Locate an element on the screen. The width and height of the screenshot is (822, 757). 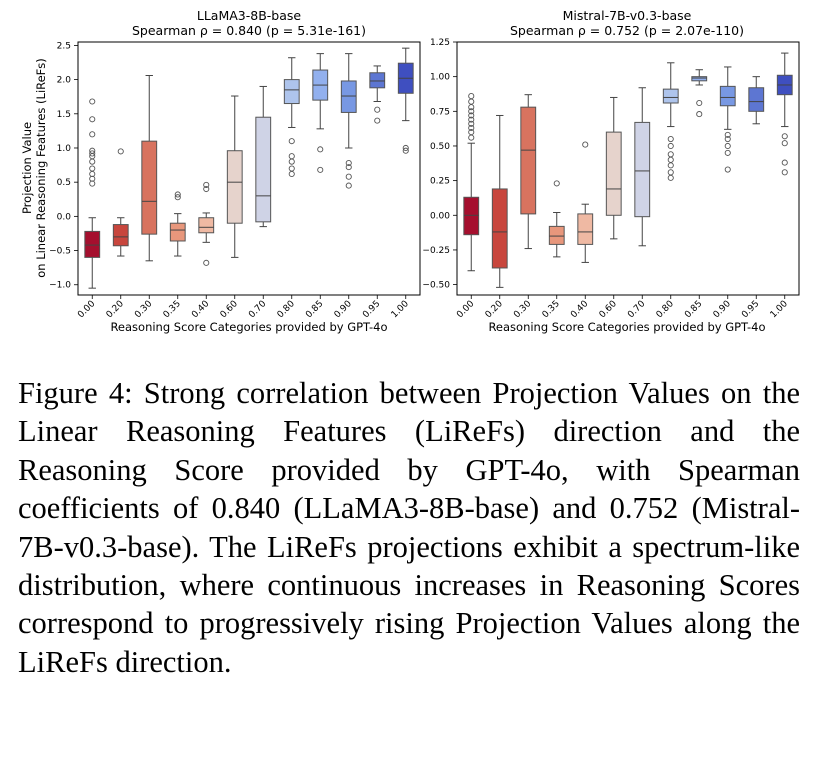
x-tick-label: 1.00 is located at coordinates (779, 309).